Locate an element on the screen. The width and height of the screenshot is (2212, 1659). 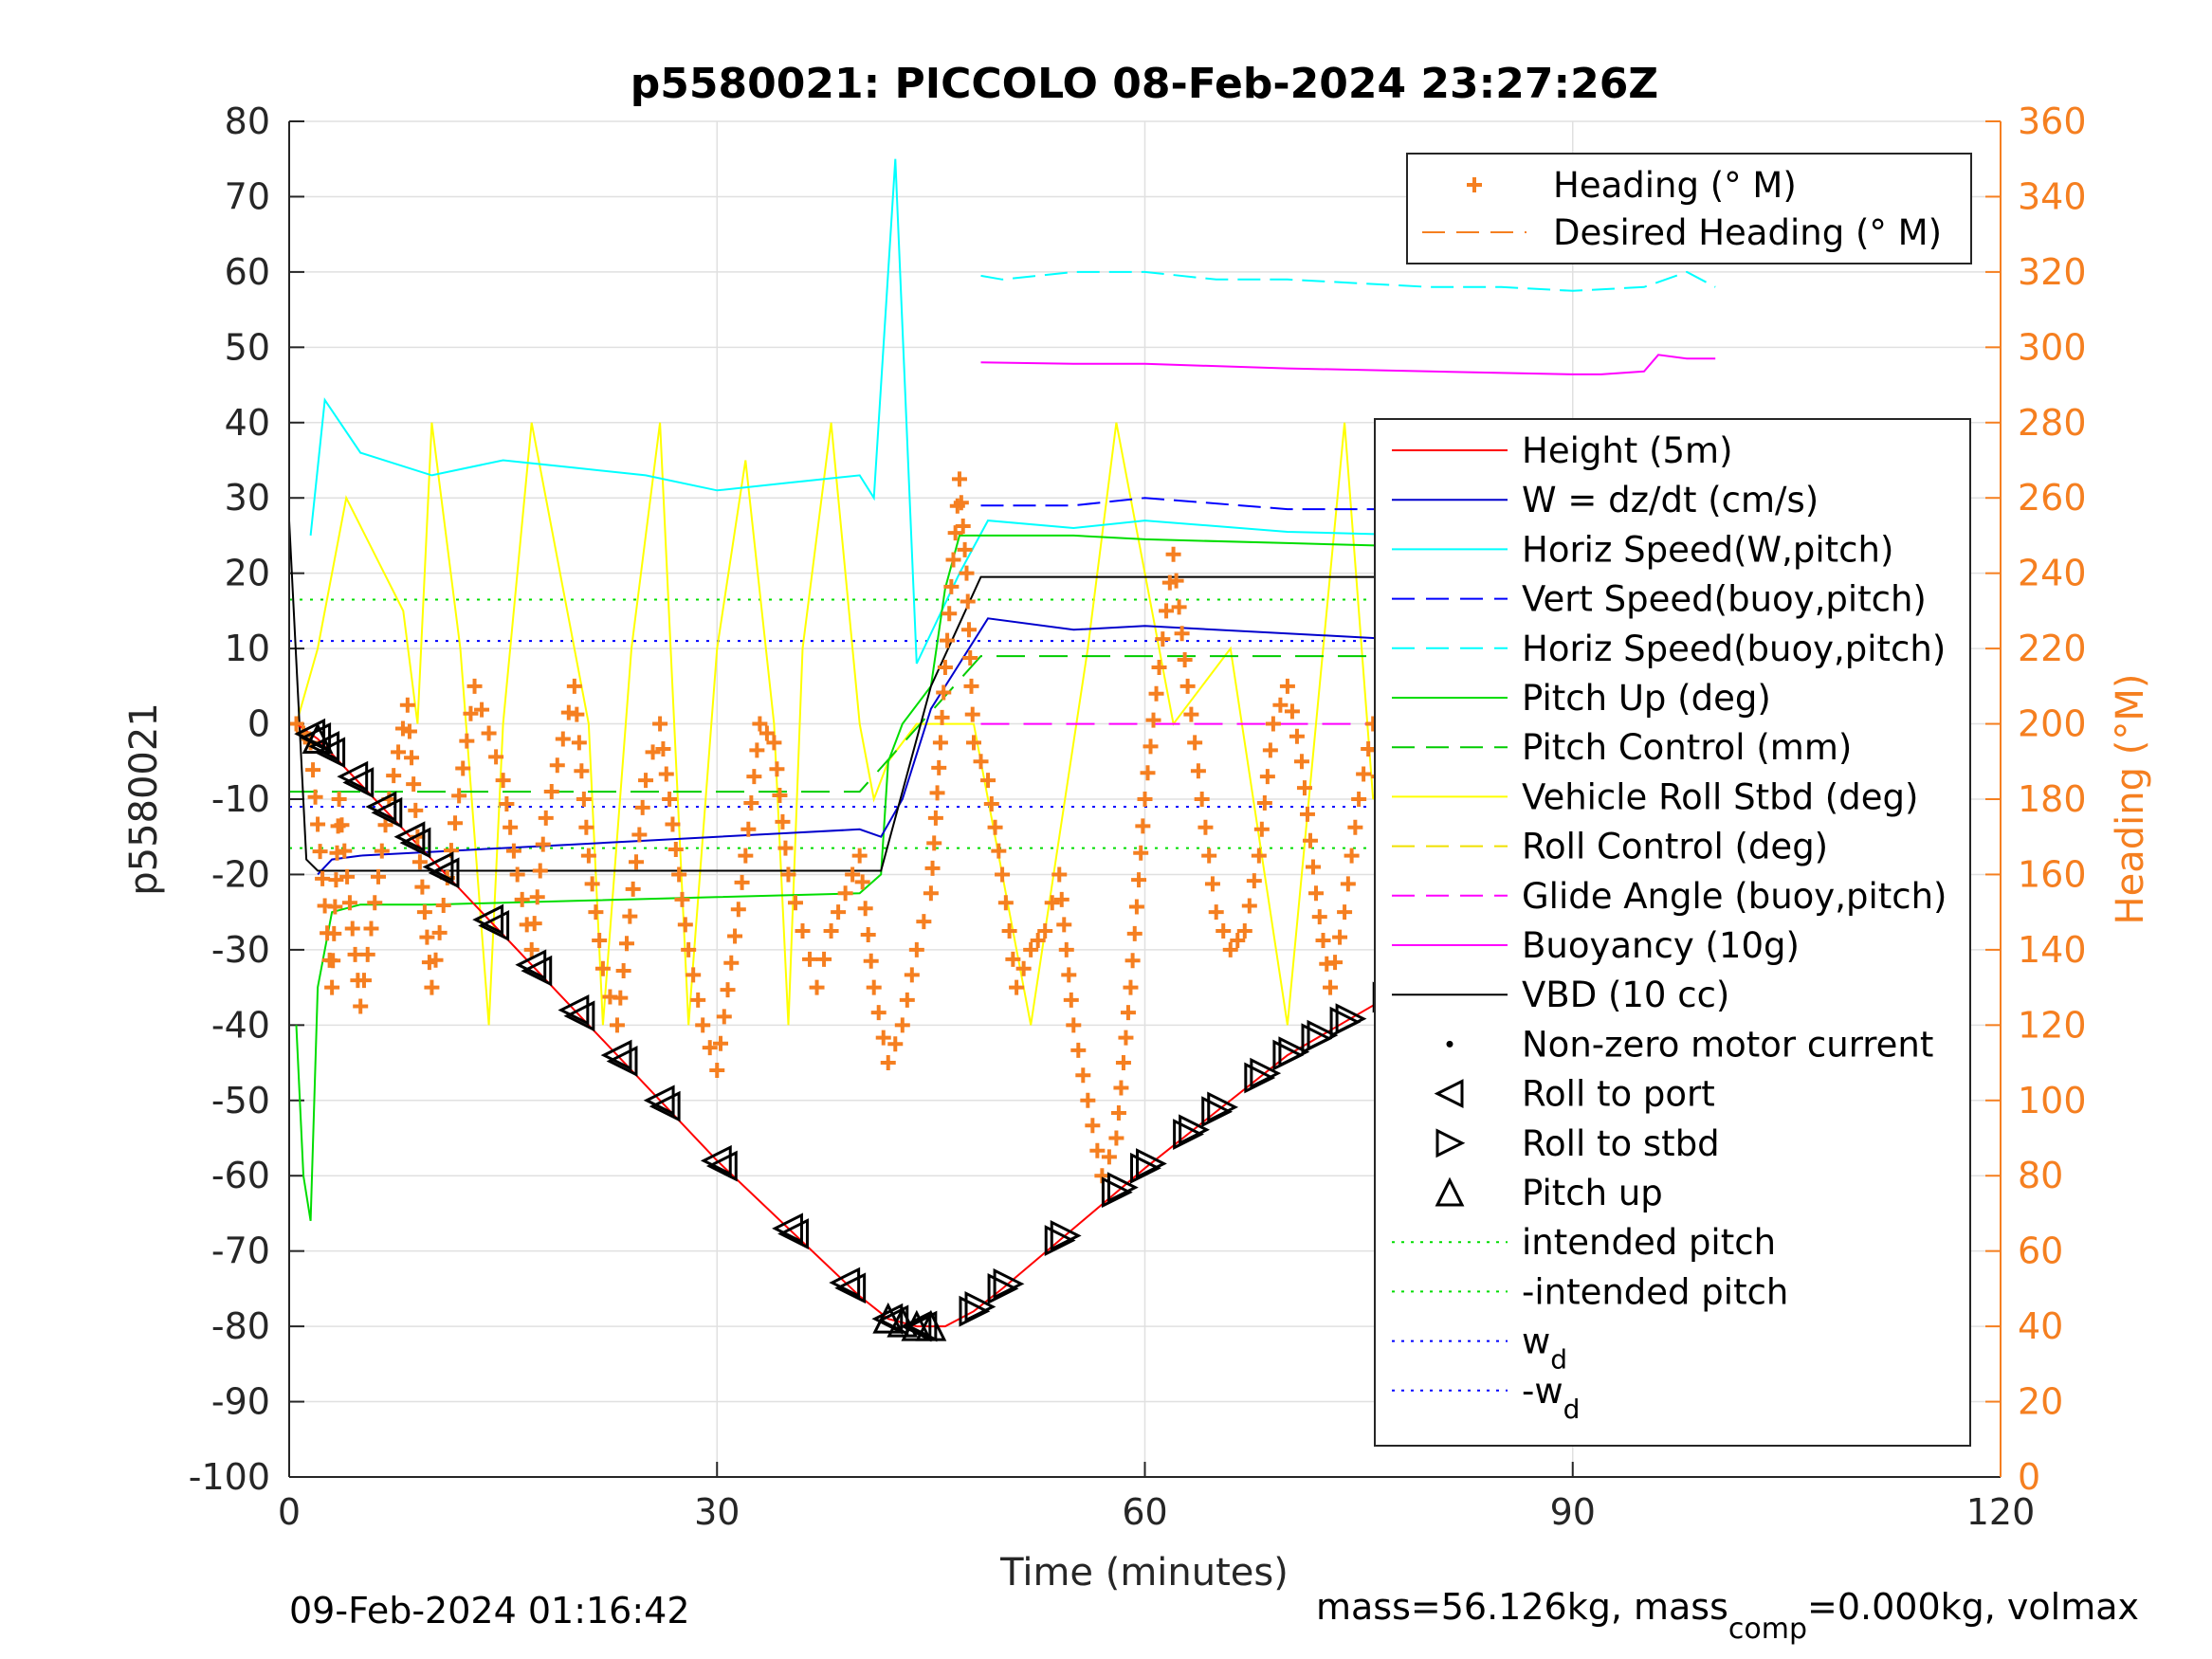
legend-entry-name: Buoyancy (10g) is located at coordinates (1661, 945).